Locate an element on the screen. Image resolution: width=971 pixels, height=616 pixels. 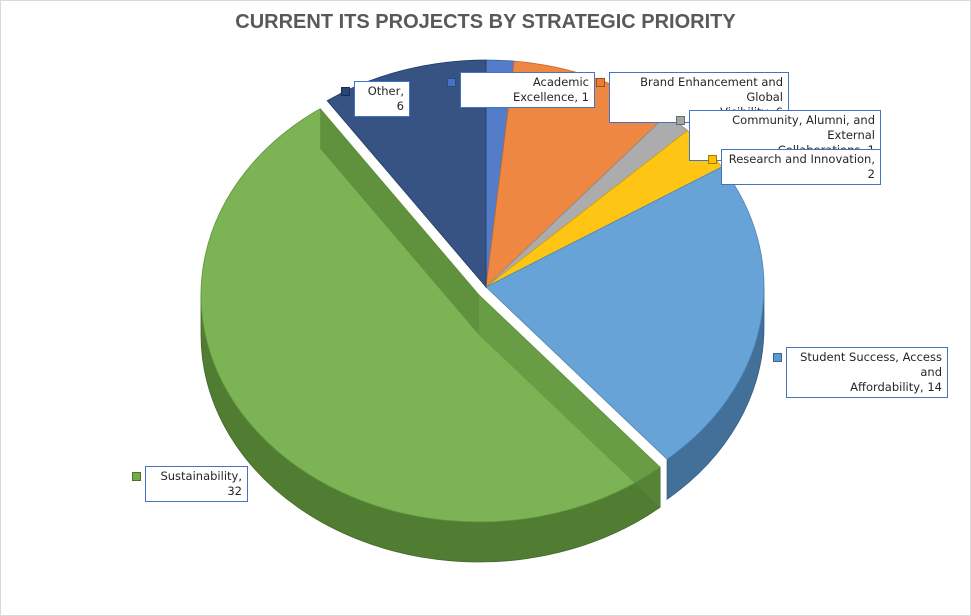
pie-slice-student-success-access-and-affordability is located at coordinates (625, 313).